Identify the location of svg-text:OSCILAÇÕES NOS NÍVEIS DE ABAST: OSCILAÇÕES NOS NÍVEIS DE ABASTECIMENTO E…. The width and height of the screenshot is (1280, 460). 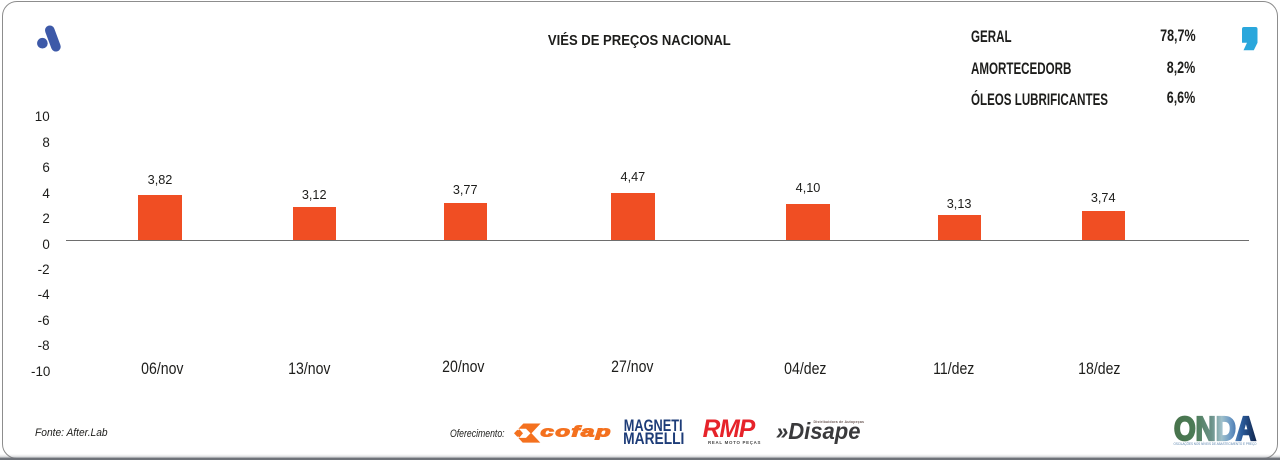
(1215, 443).